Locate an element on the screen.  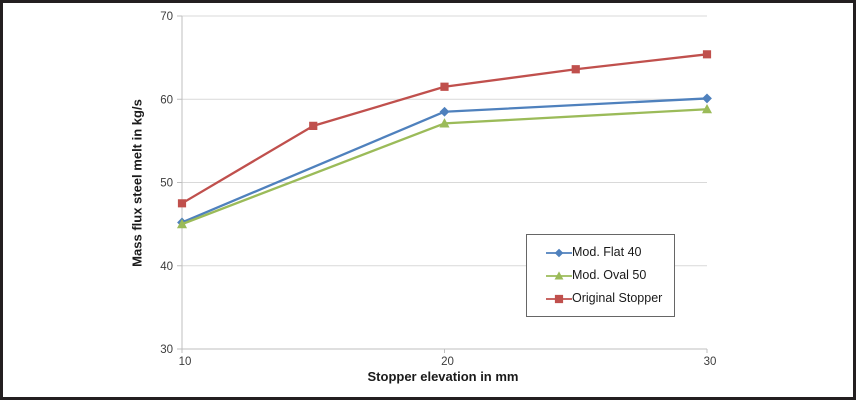
legend-marker-square-icon is located at coordinates (559, 298).